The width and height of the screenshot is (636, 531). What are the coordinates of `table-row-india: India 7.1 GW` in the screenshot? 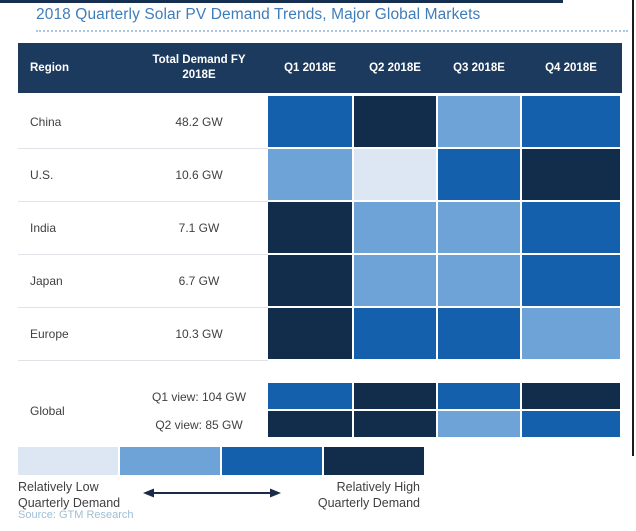 It's located at (320, 228).